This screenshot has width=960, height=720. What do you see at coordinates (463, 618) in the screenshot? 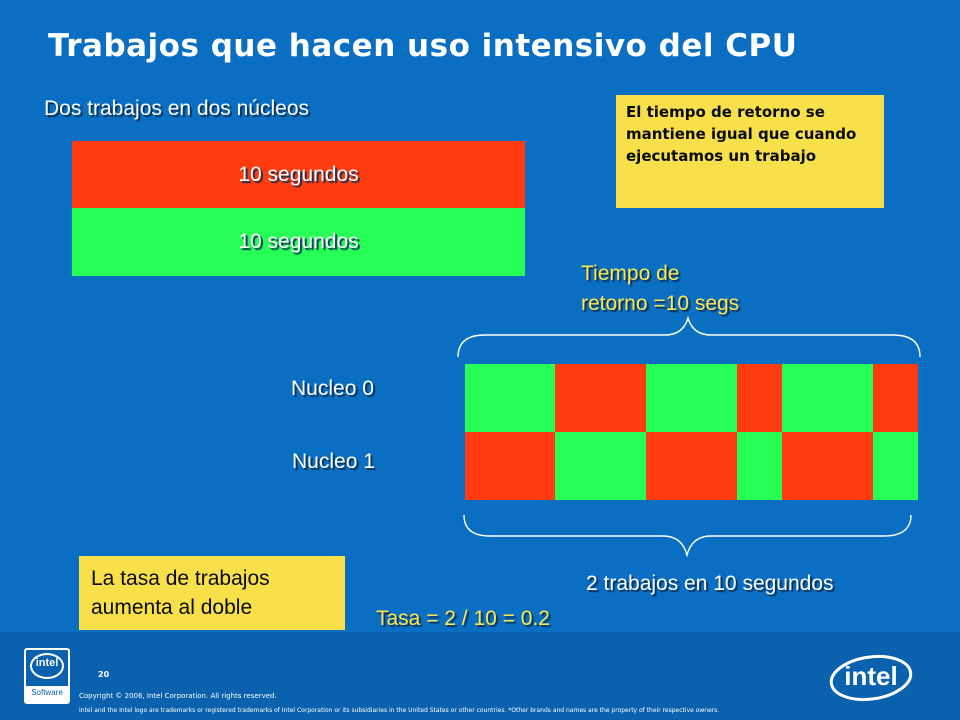
I see `rate-formula: Tasa = 2 / 10 = 0.2` at bounding box center [463, 618].